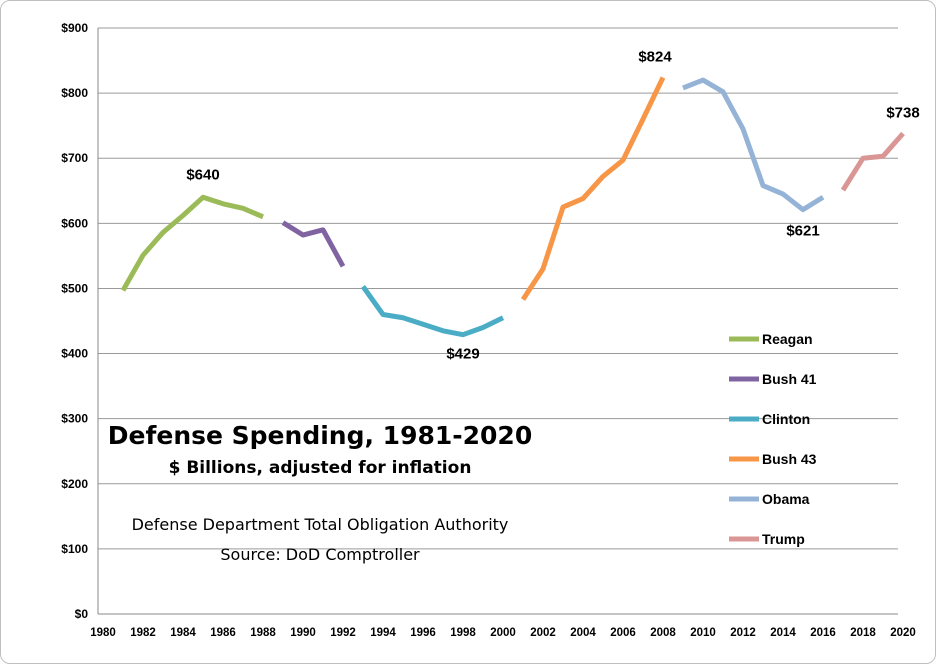  I want to click on x-tick-label: 2000, so click(503, 633).